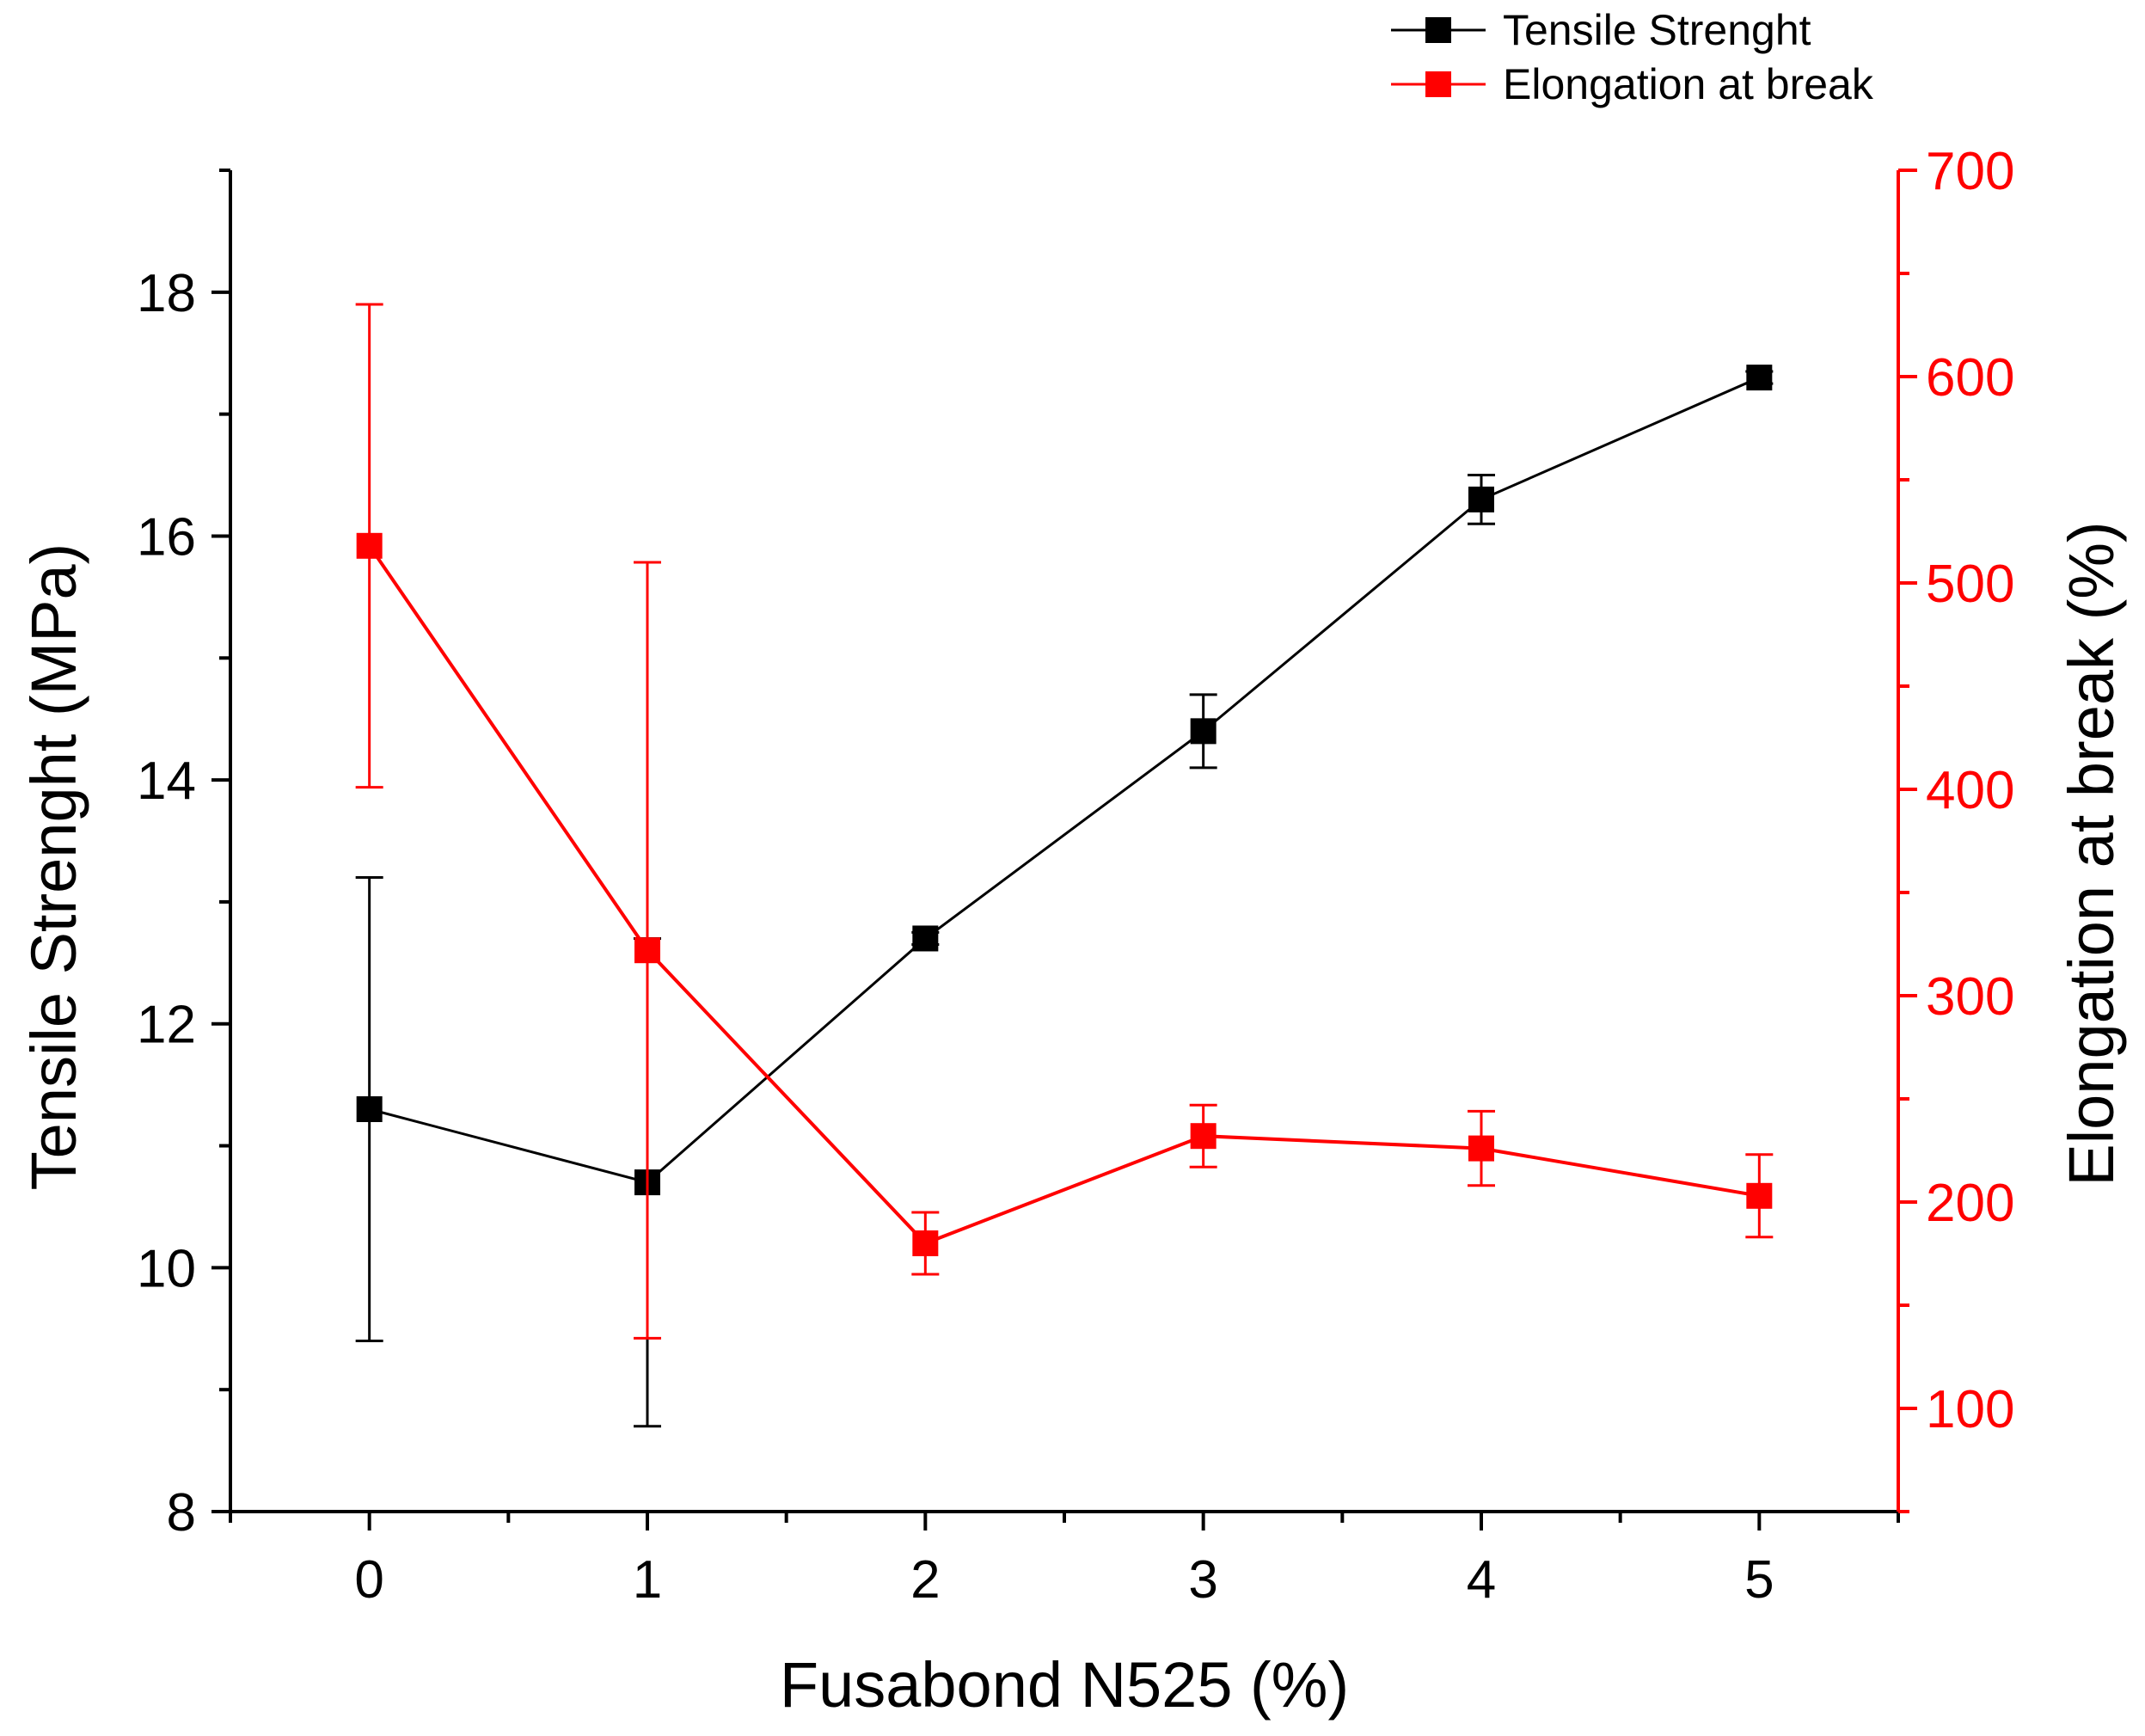 Image resolution: width=2145 pixels, height=1736 pixels. Describe the element at coordinates (925, 1580) in the screenshot. I see `x-tick-label: 2` at that location.